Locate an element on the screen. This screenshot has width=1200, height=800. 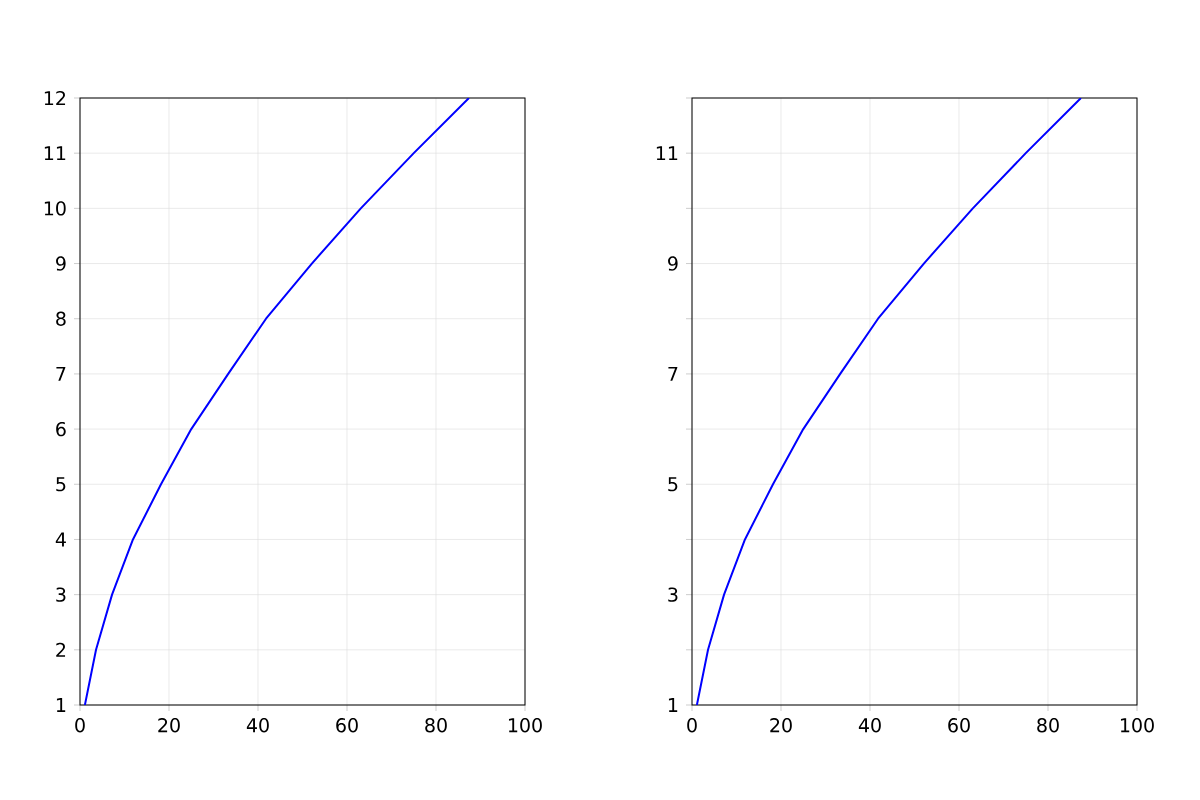
y-tick-label: 10 is located at coordinates (55, 208).